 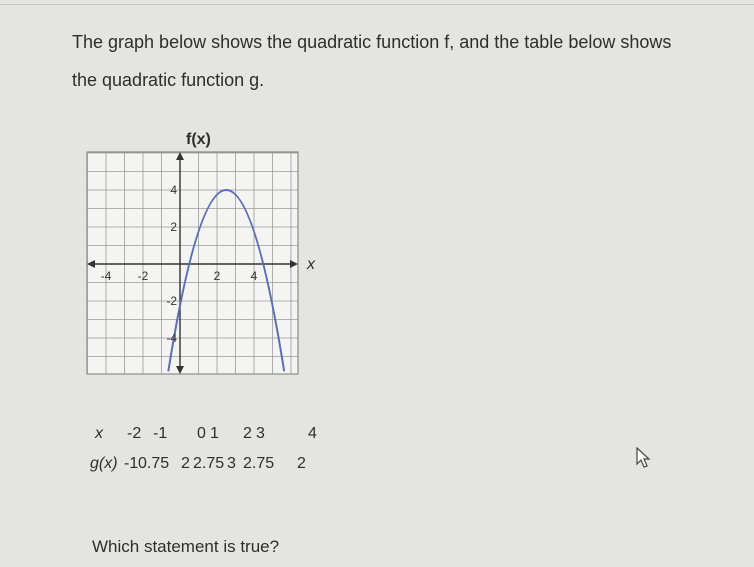 What do you see at coordinates (99, 433) in the screenshot?
I see `row-header: x` at bounding box center [99, 433].